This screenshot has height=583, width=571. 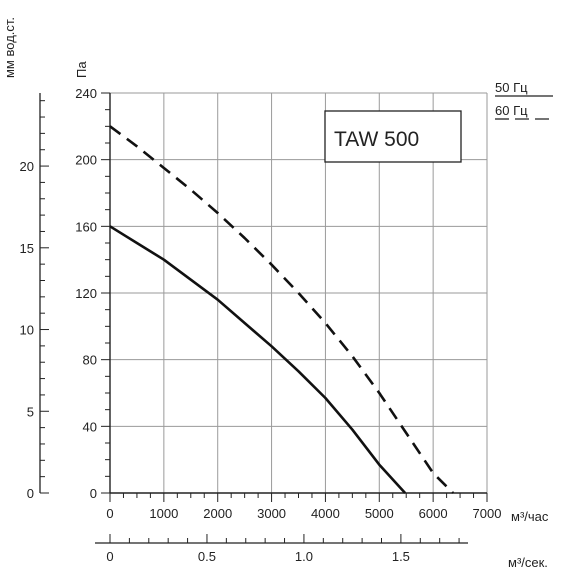 What do you see at coordinates (217, 513) in the screenshot?
I see `x-tick-label: 2000` at bounding box center [217, 513].